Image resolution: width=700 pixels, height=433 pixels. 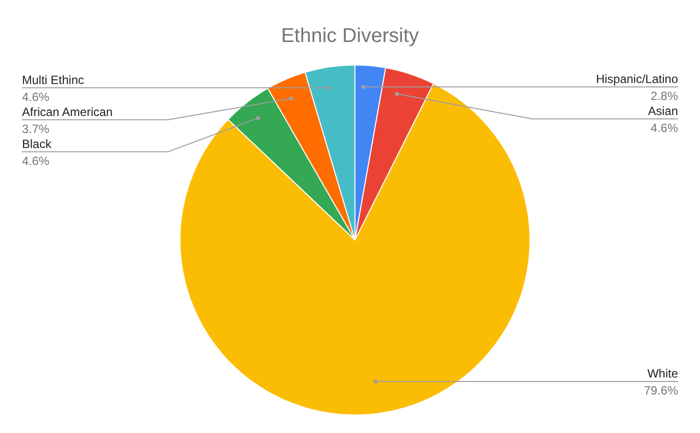 I want to click on slice-label: Black, so click(x=37, y=143).